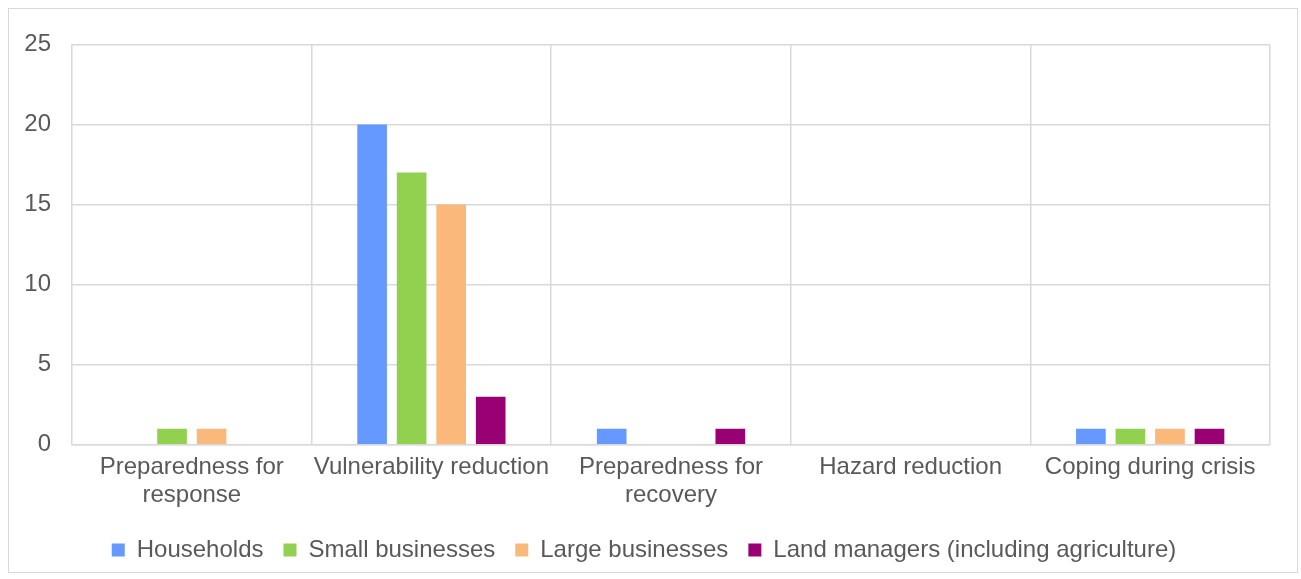  What do you see at coordinates (200, 548) in the screenshot?
I see `legend-label: Households` at bounding box center [200, 548].